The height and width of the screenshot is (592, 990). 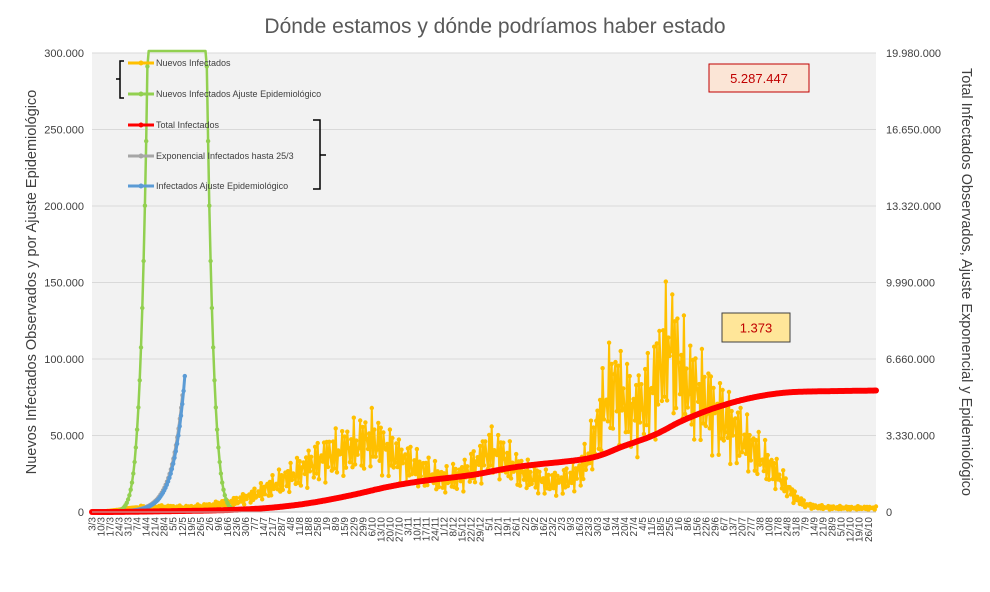 I want to click on x-tick-label: 20/4, so click(x=625, y=527).